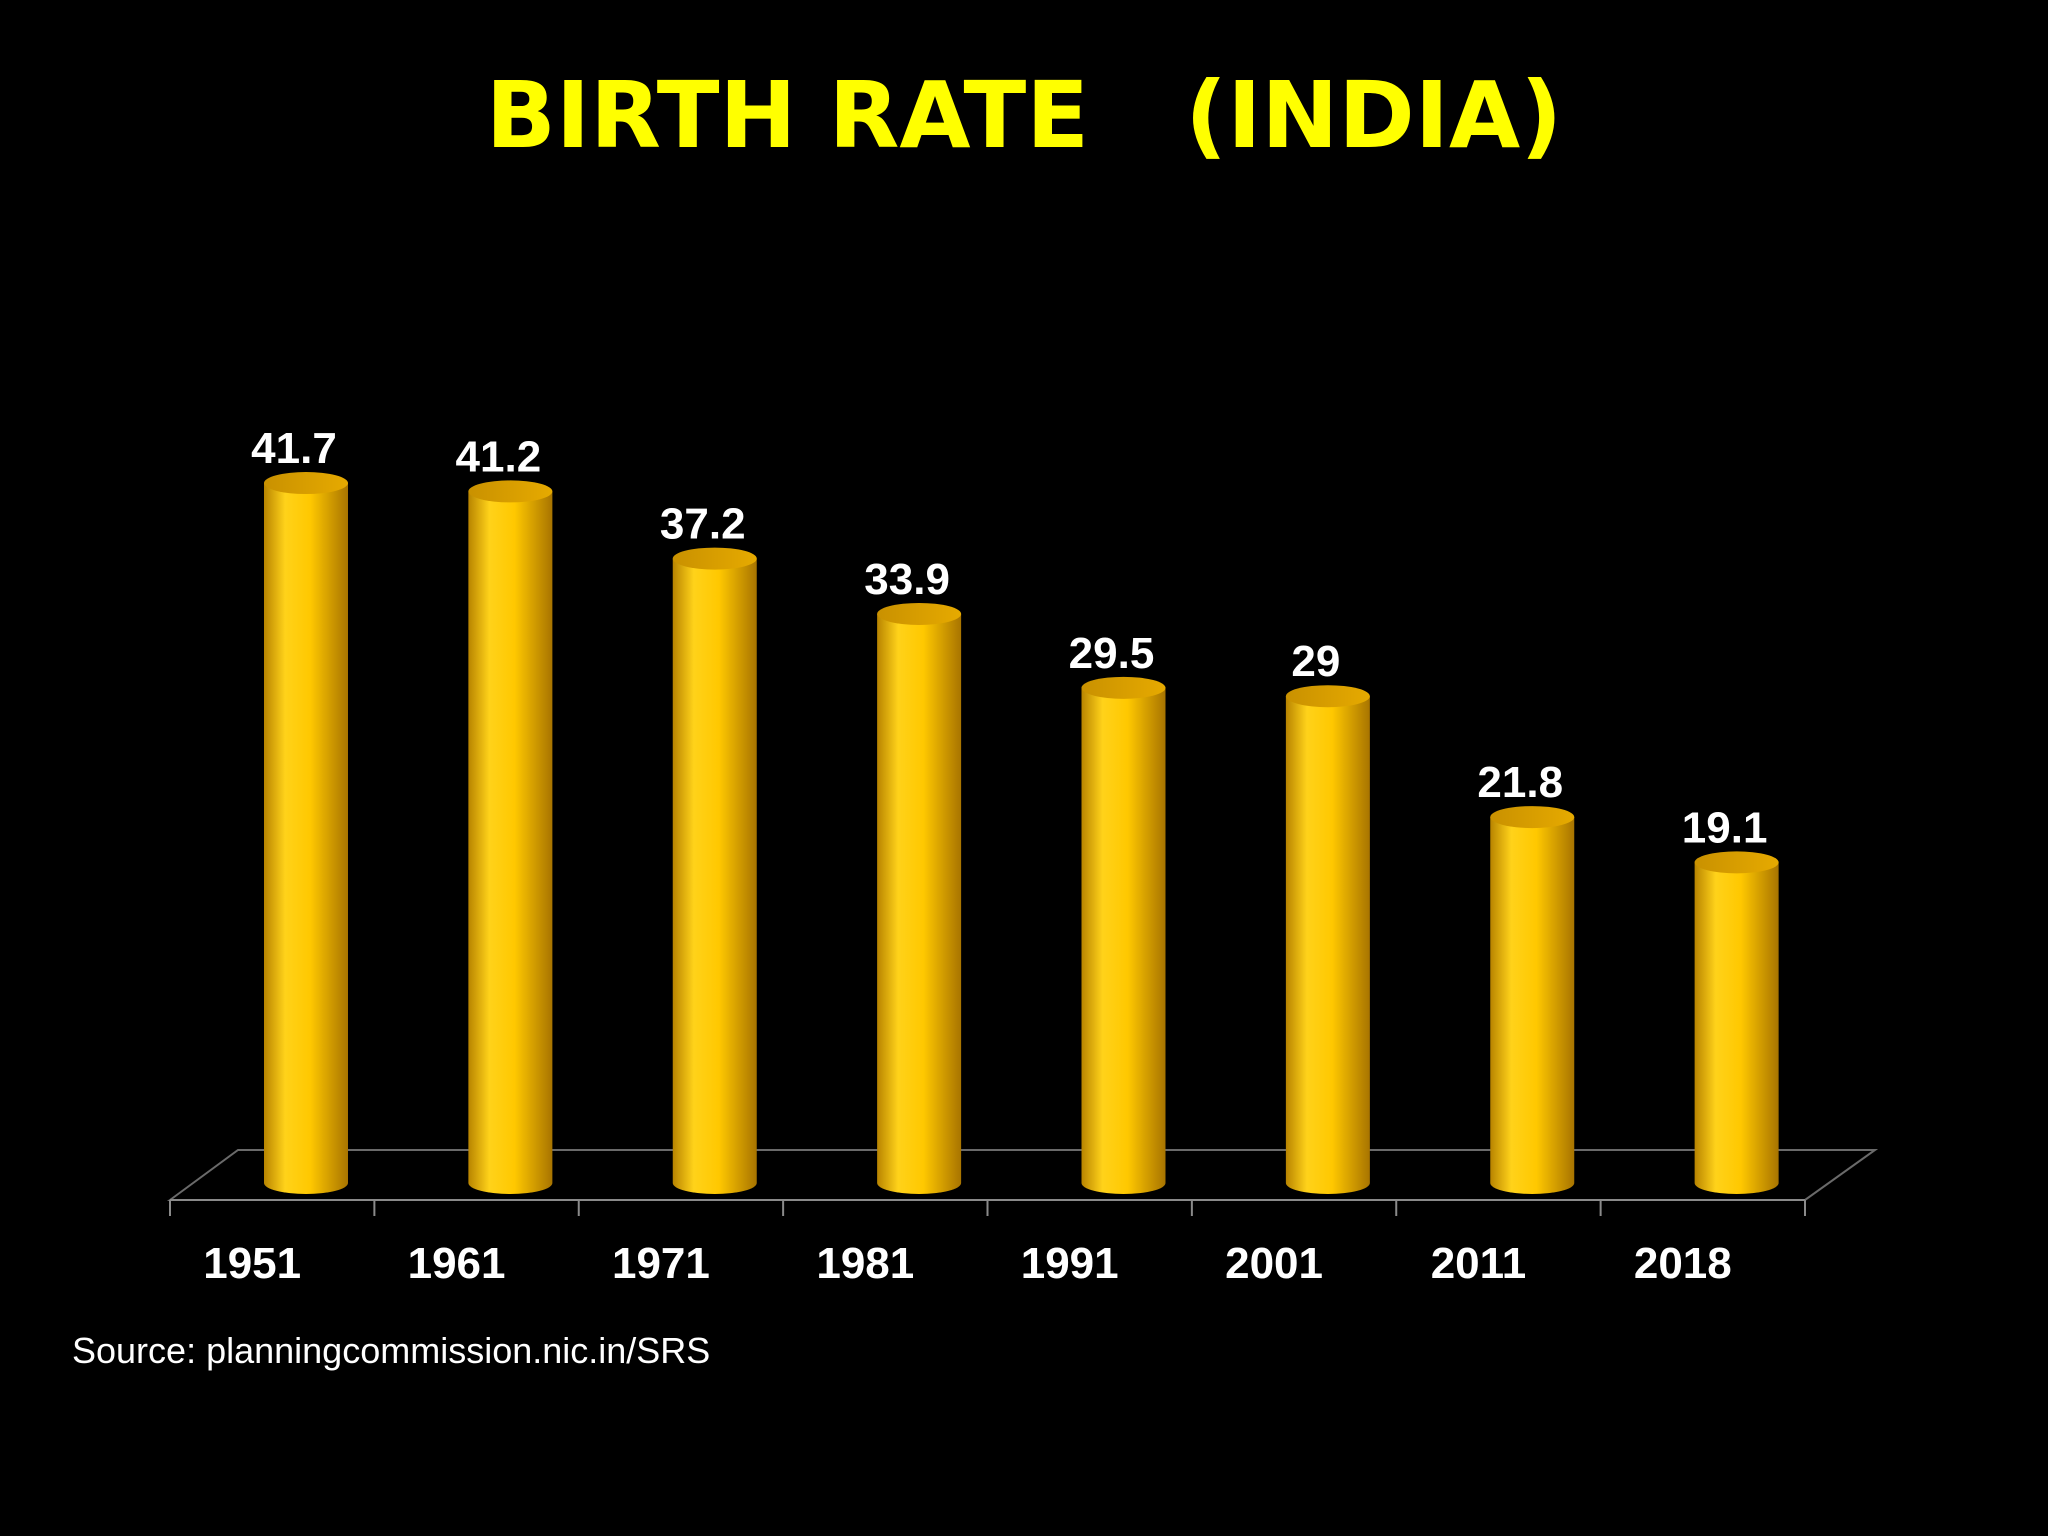 This screenshot has height=1536, width=2048. What do you see at coordinates (1478, 1263) in the screenshot?
I see `x-tick-label: 2011` at bounding box center [1478, 1263].